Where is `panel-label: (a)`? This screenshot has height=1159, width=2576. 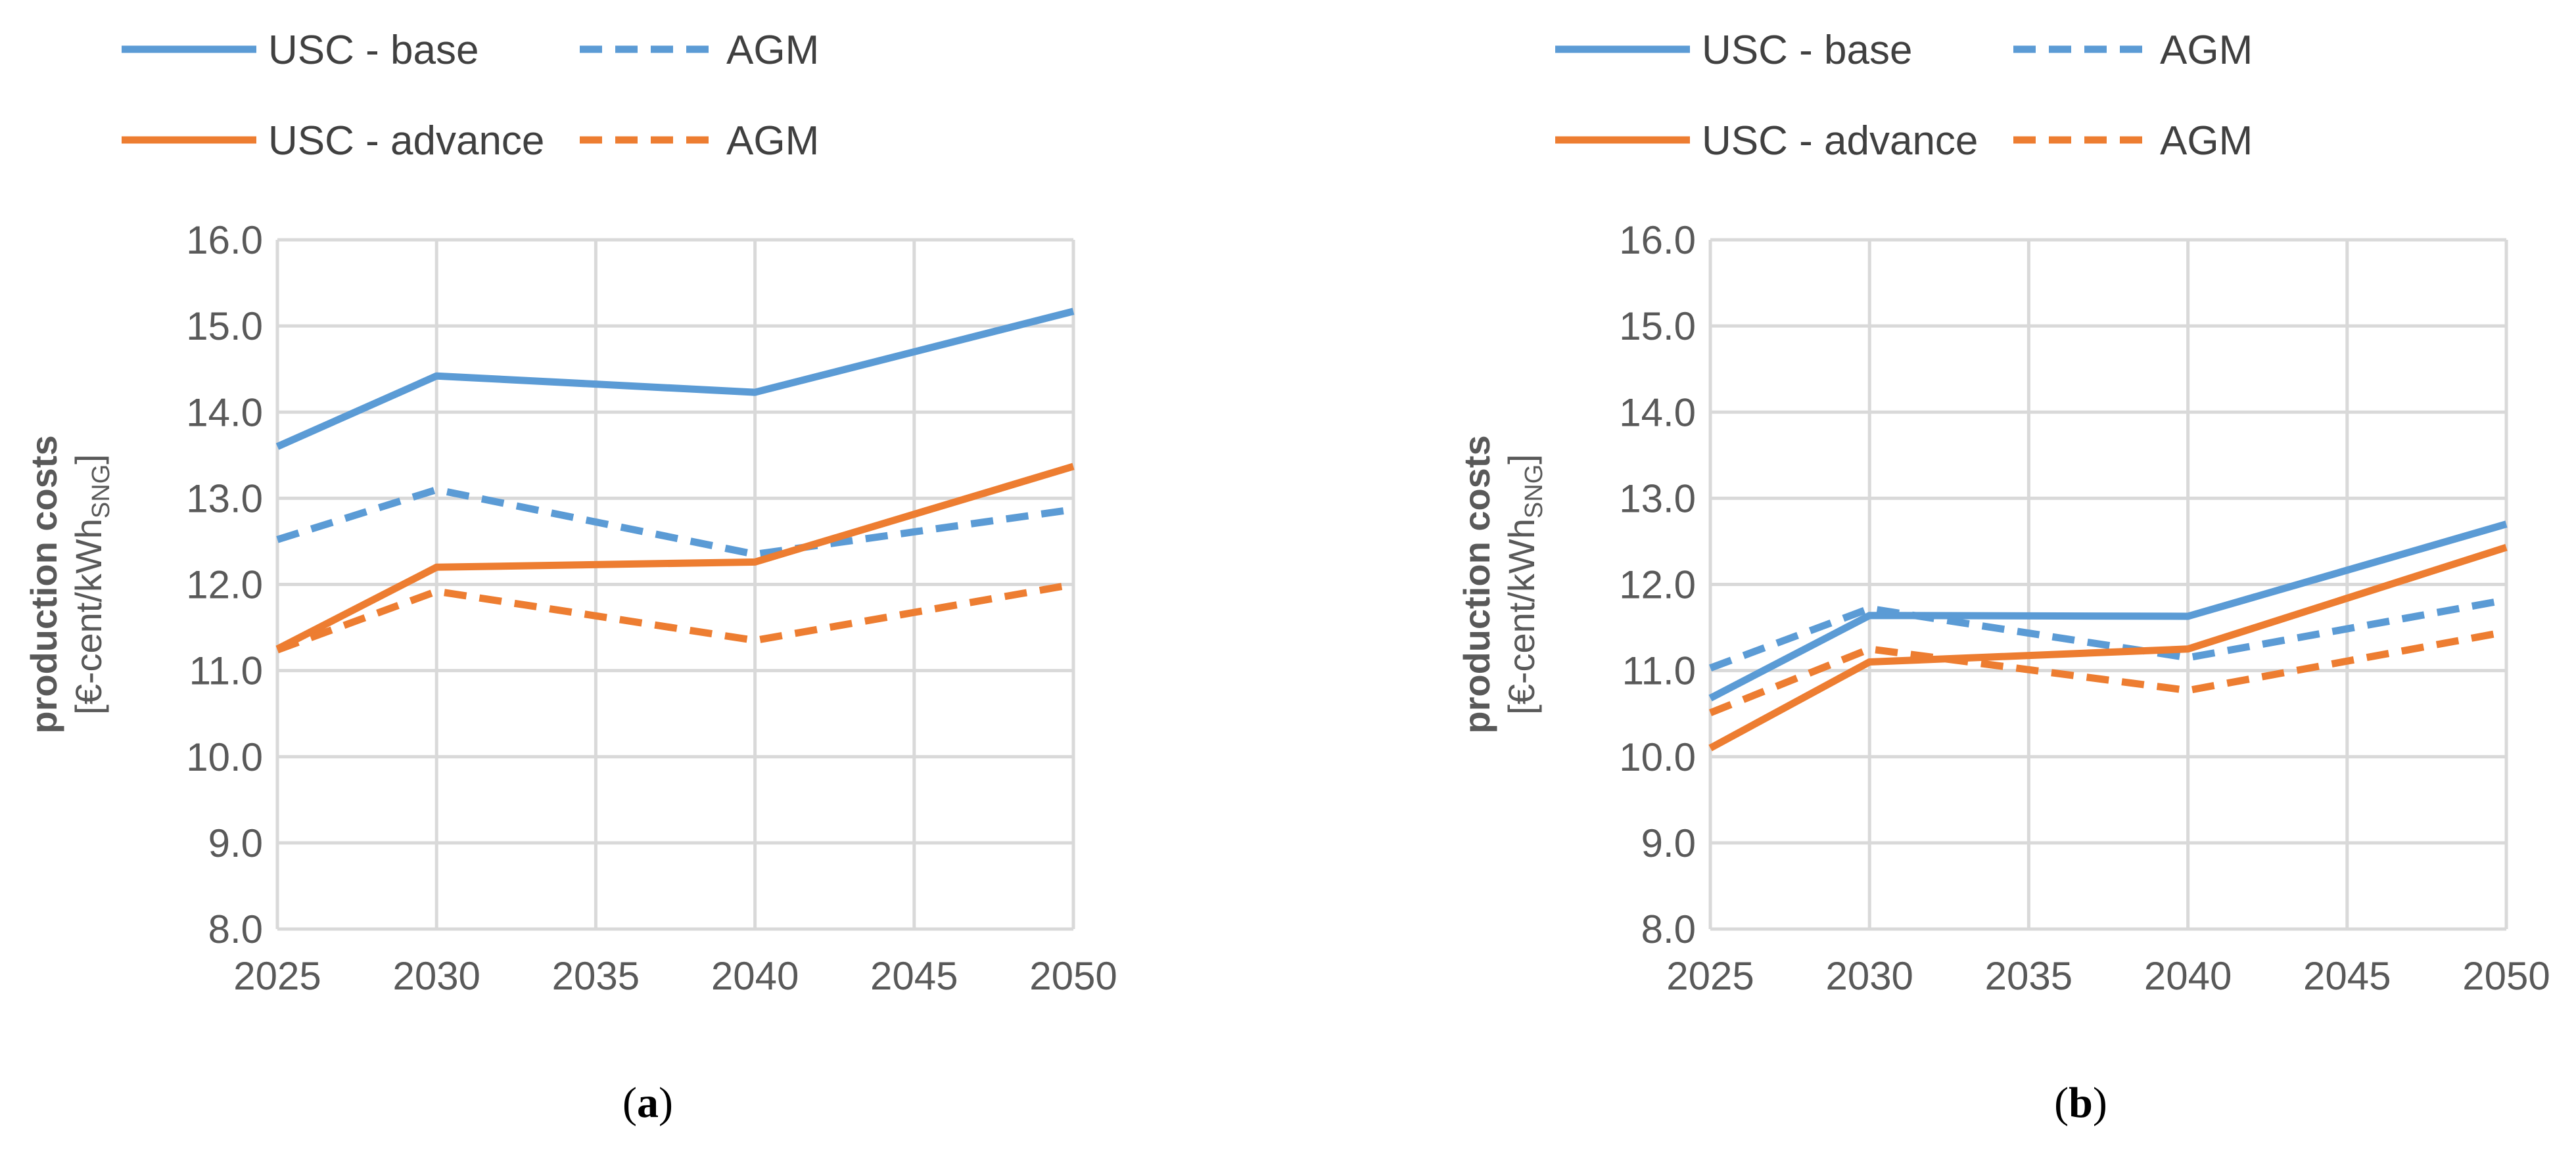
panel-label: (a) is located at coordinates (647, 1103).